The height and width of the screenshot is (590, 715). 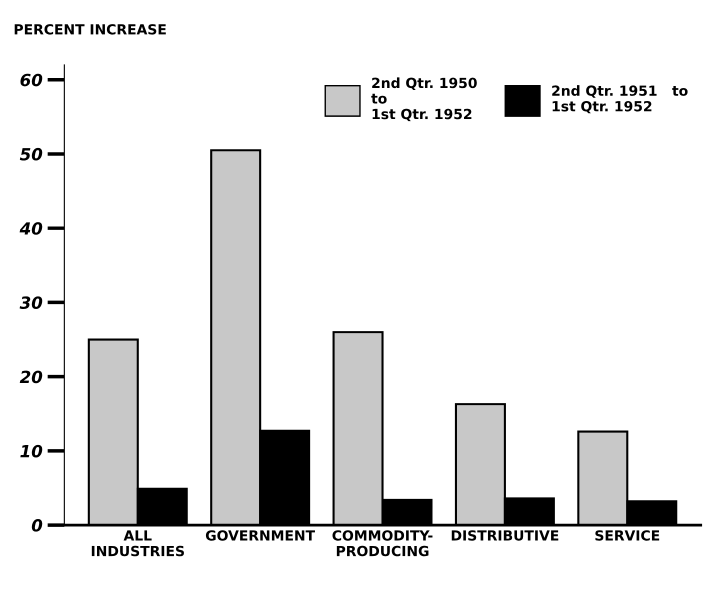 What do you see at coordinates (138, 543) in the screenshot?
I see `x-tick-label: ALL INDUSTRIES` at bounding box center [138, 543].